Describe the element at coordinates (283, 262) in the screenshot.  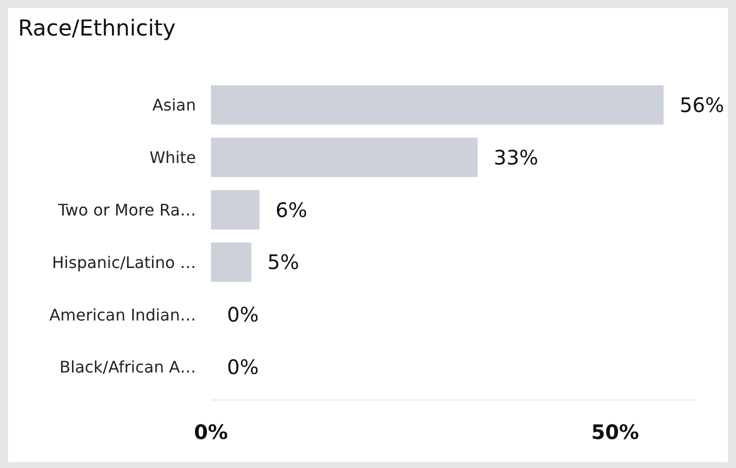
I see `data-label: 5%` at that location.